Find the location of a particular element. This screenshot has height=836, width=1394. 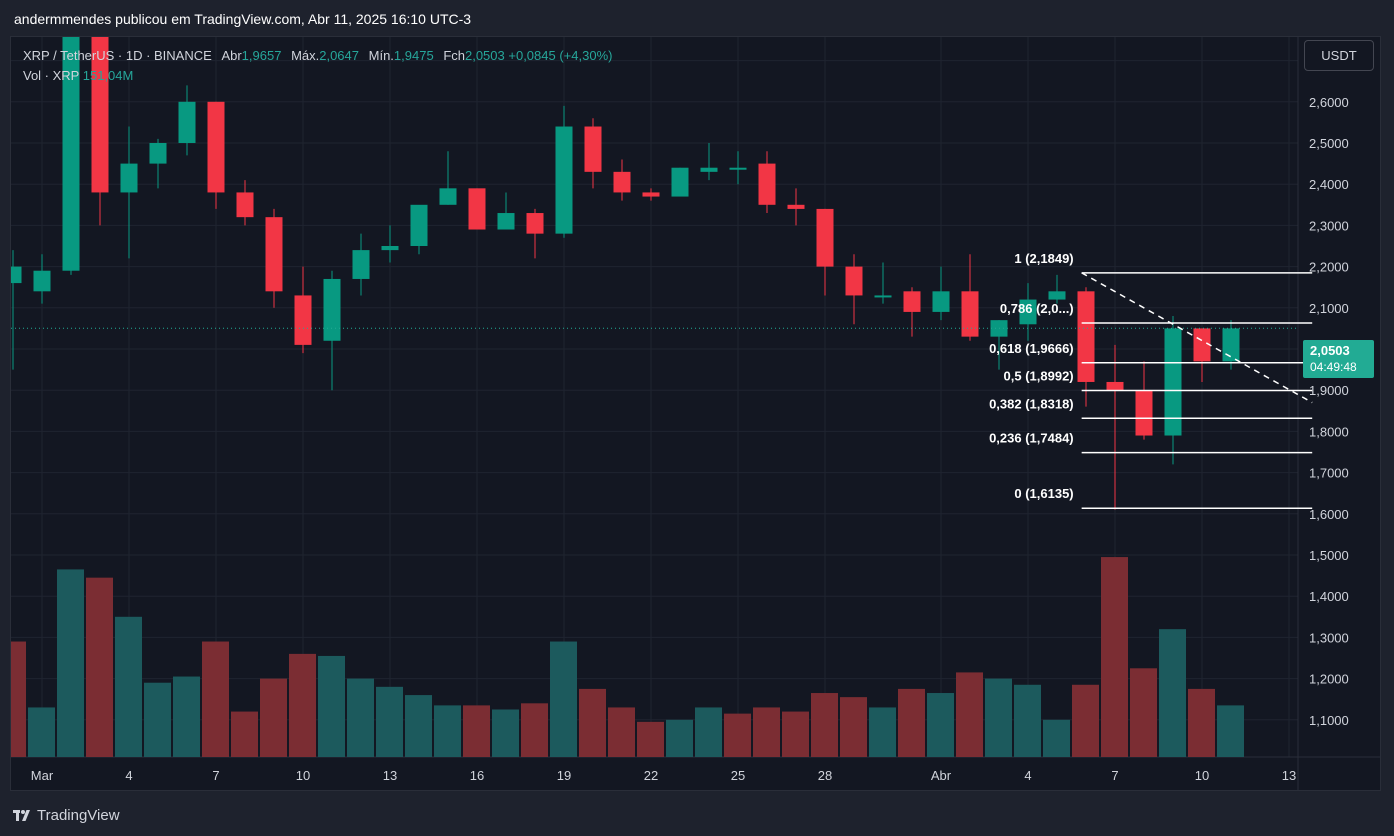

trend-line is located at coordinates (1197, 338).